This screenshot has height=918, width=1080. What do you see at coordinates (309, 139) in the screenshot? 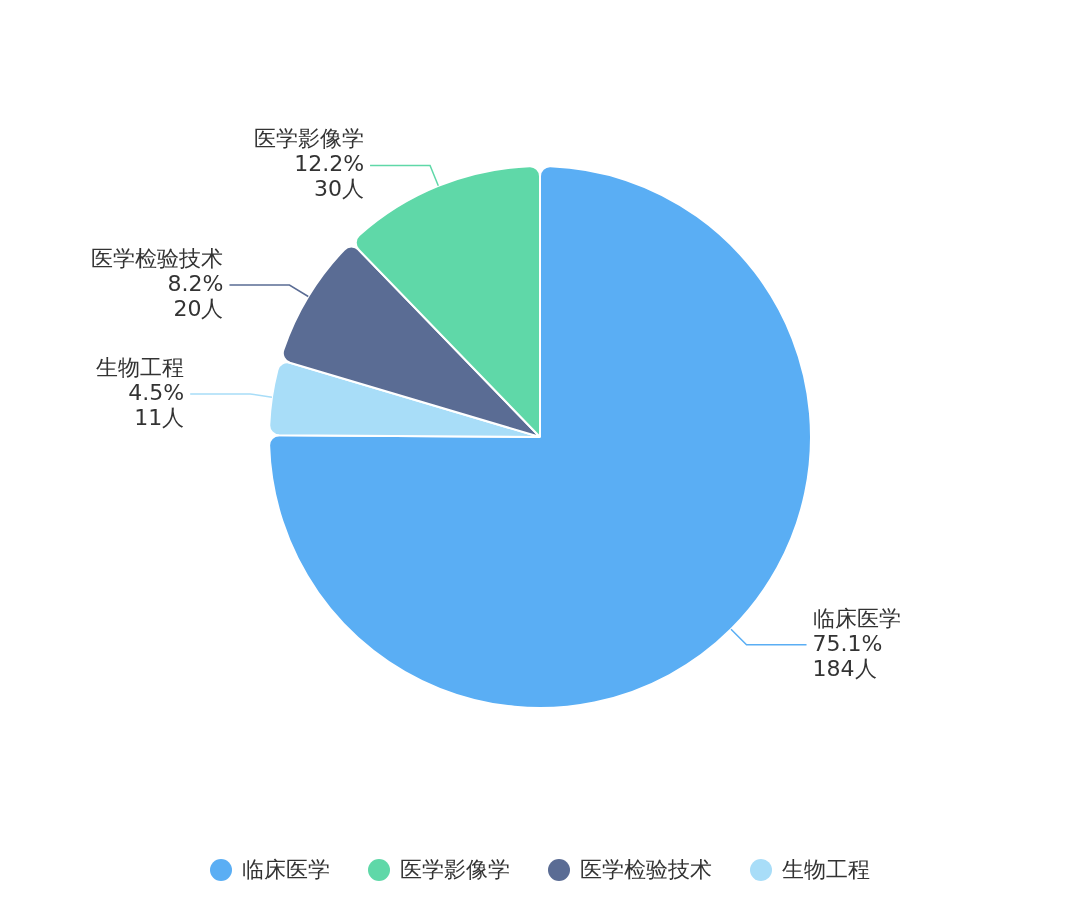
I see `slice-label: 医学影像学` at bounding box center [309, 139].